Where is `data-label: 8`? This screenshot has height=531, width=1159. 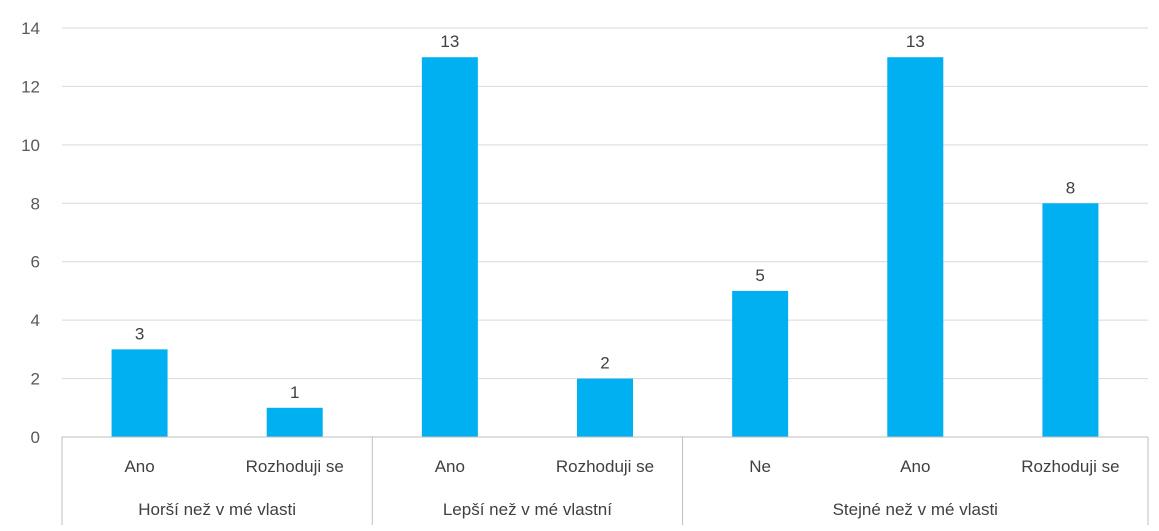
data-label: 8 is located at coordinates (1070, 187).